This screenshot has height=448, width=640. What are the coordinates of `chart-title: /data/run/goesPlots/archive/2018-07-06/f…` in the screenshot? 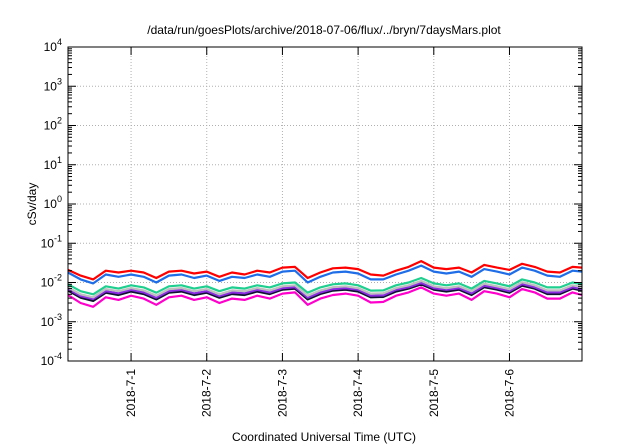 It's located at (324, 30).